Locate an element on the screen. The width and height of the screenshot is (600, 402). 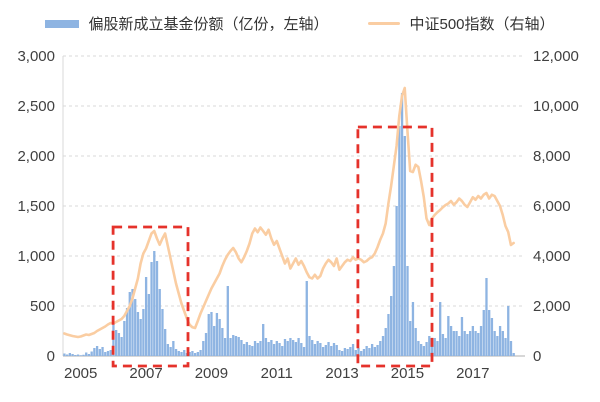
legend-item-csi500: 中证500指数（右轴） is located at coordinates (461, 23).